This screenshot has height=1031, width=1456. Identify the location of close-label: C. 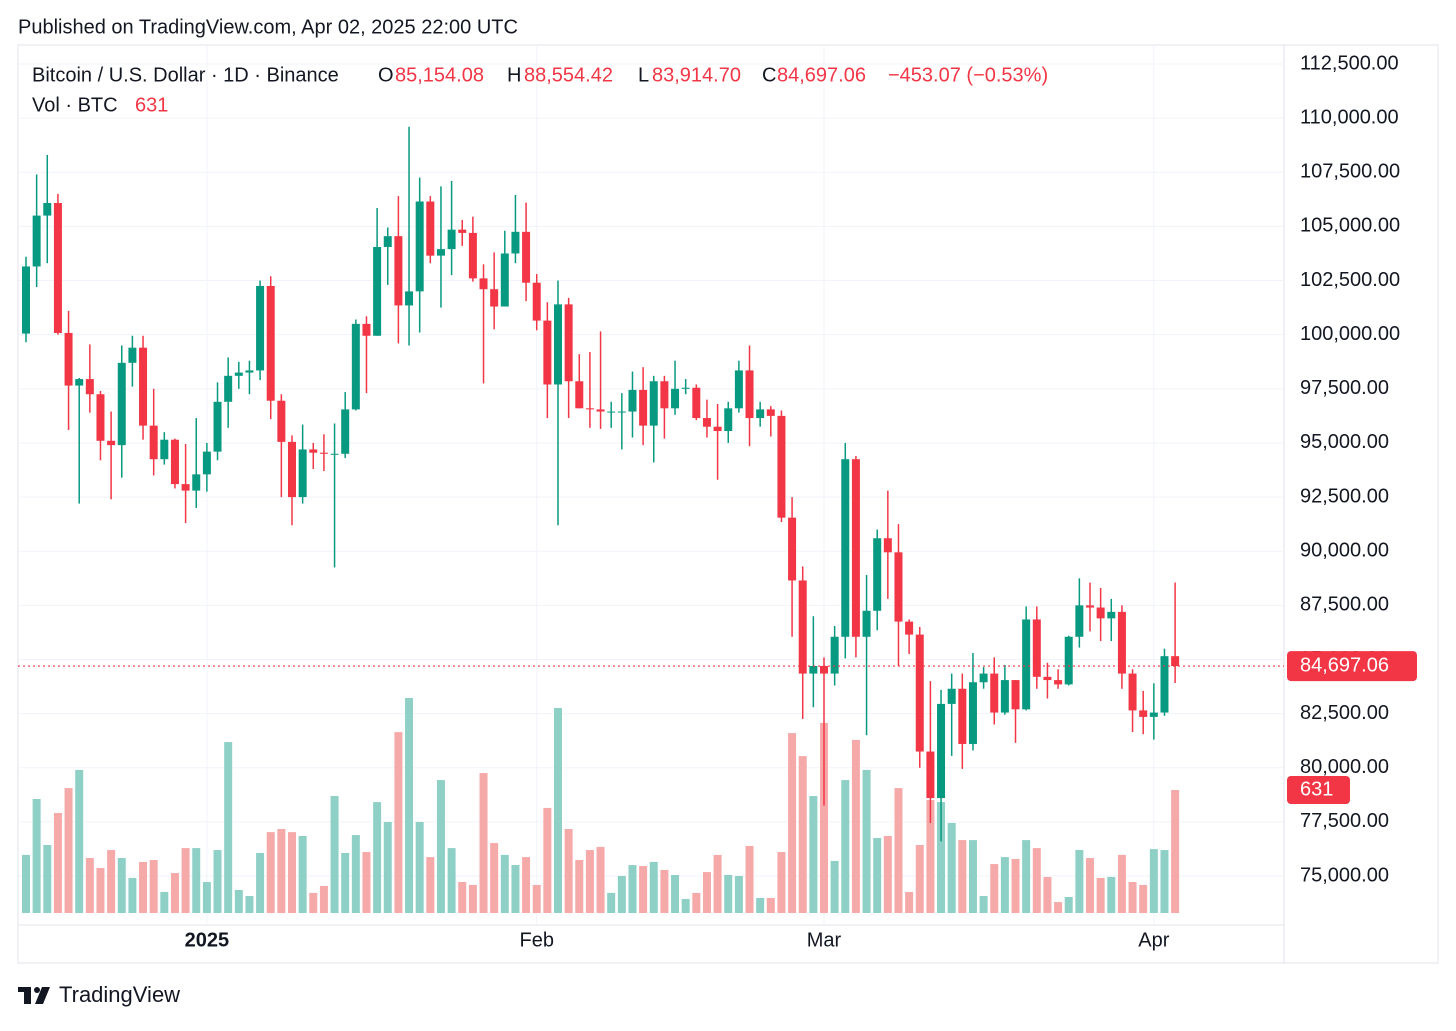
(769, 75).